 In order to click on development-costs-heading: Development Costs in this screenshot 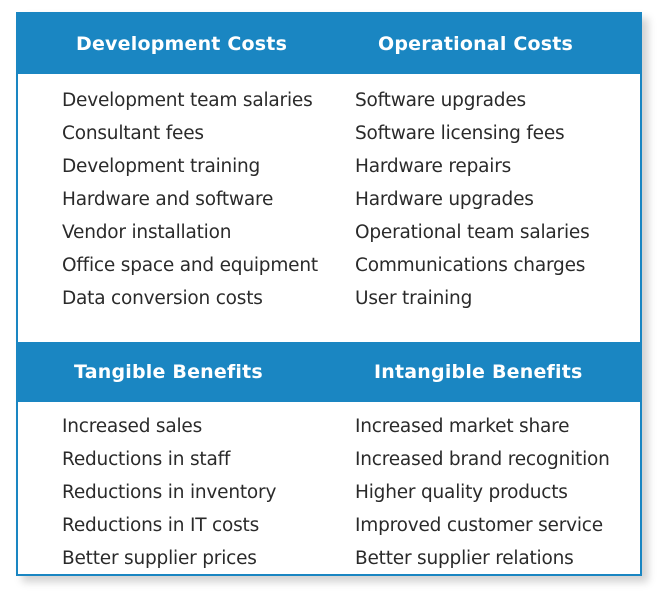, I will do `click(182, 44)`.